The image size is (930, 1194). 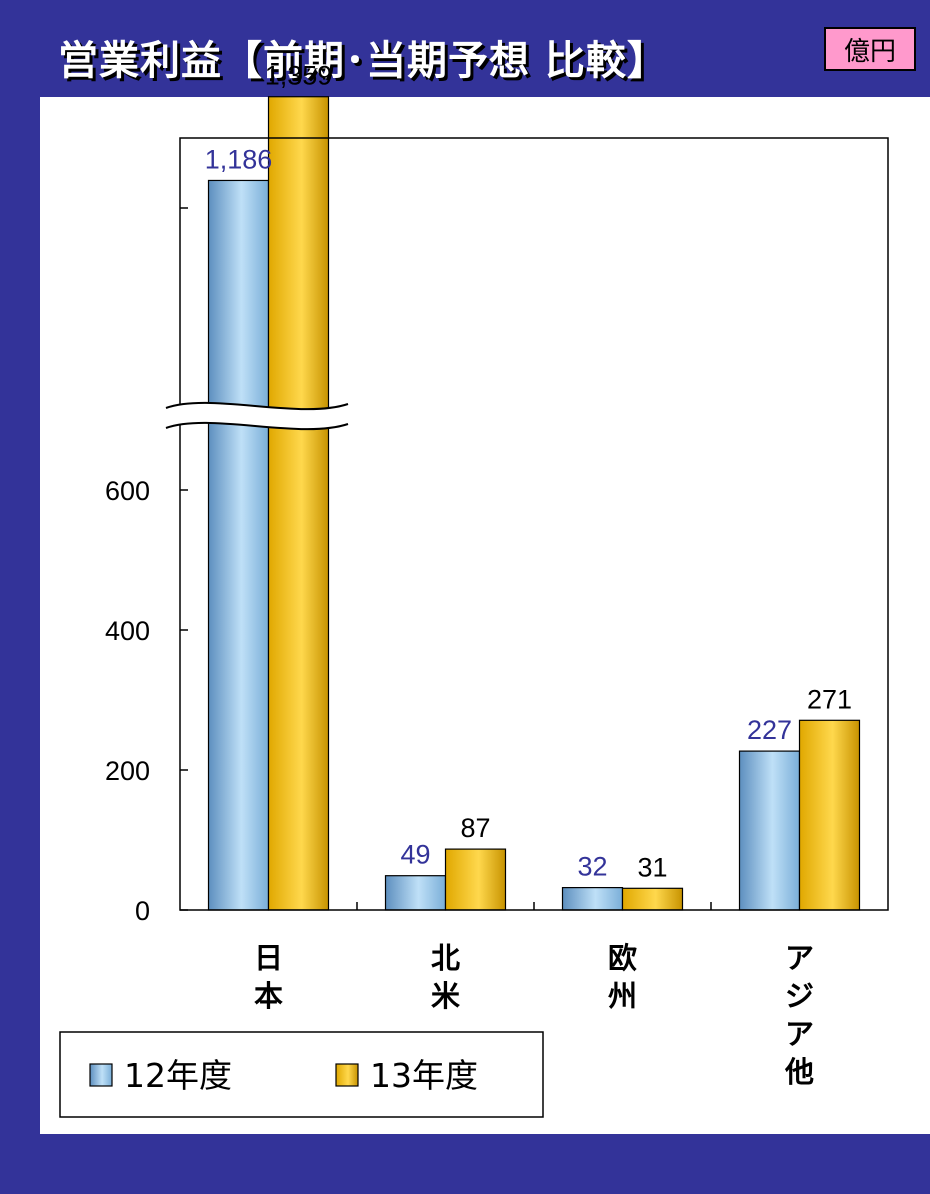 I want to click on data-label: 1,186, so click(x=239, y=159).